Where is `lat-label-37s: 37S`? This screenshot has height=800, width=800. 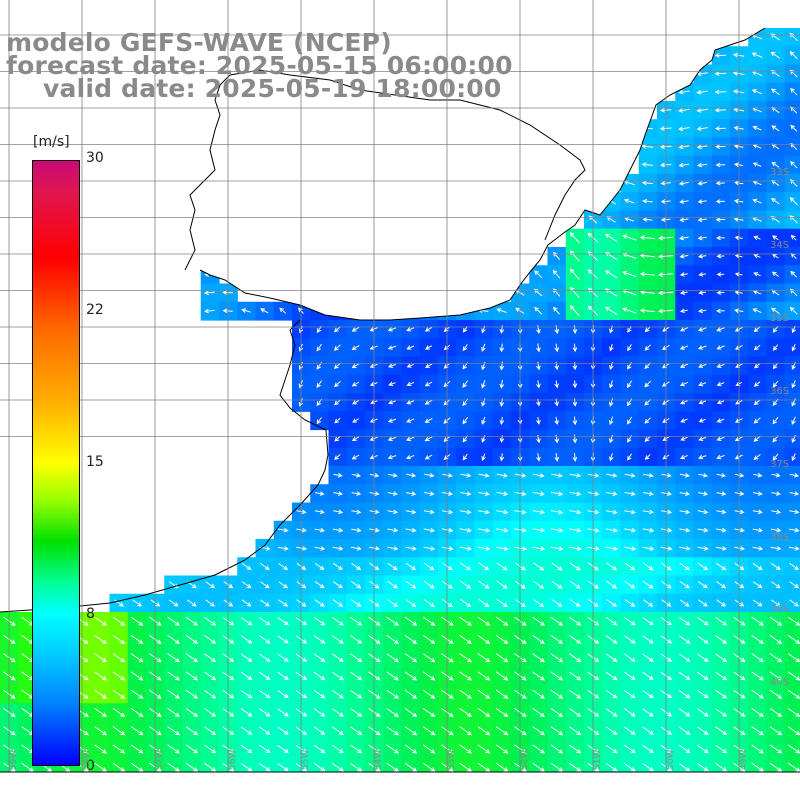
lat-label-37s: 37S is located at coordinates (780, 464).